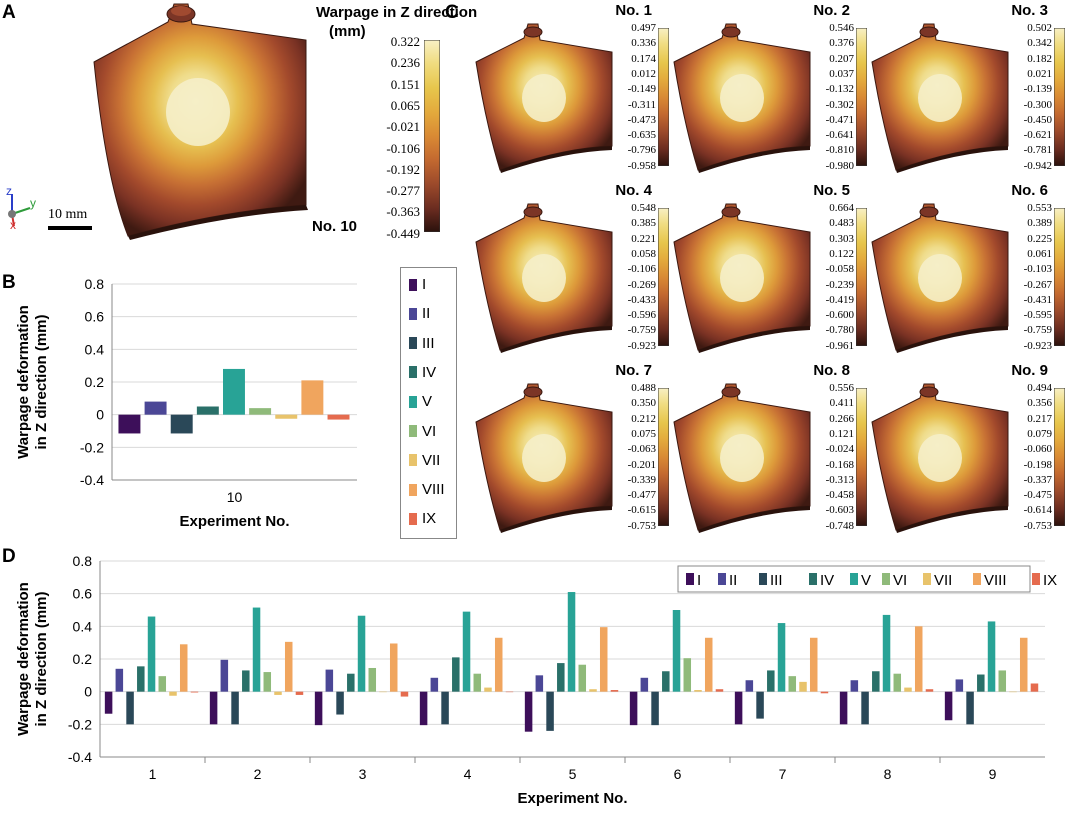  What do you see at coordinates (641, 464) in the screenshot?
I see `plate-colorbar-value: -0.201` at bounding box center [641, 464].